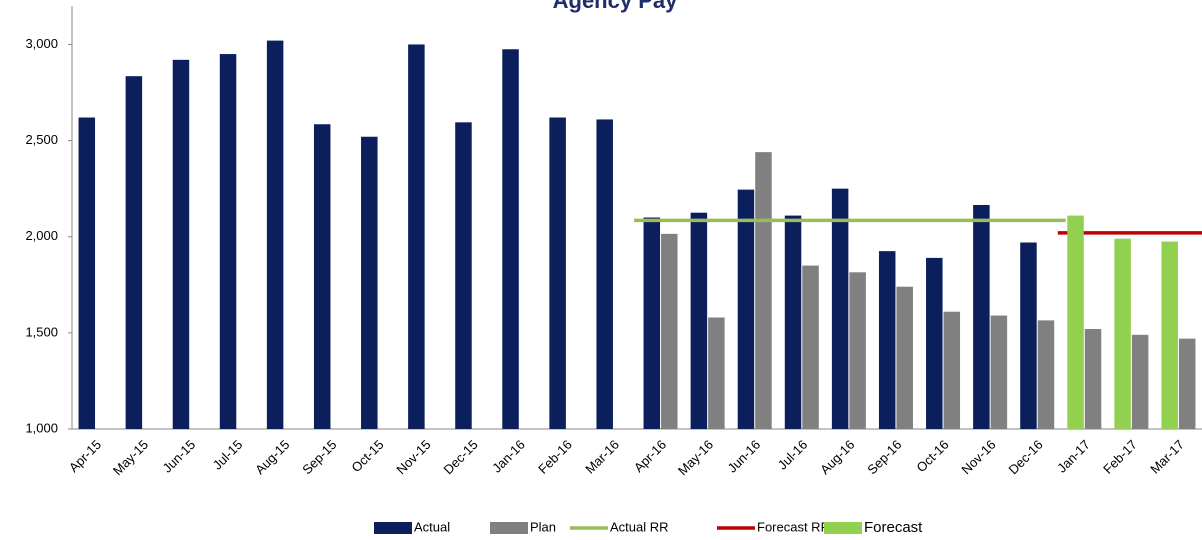 Image resolution: width=1202 pixels, height=540 pixels. What do you see at coordinates (932, 456) in the screenshot?
I see `x-tick-label: Oct-16` at bounding box center [932, 456].